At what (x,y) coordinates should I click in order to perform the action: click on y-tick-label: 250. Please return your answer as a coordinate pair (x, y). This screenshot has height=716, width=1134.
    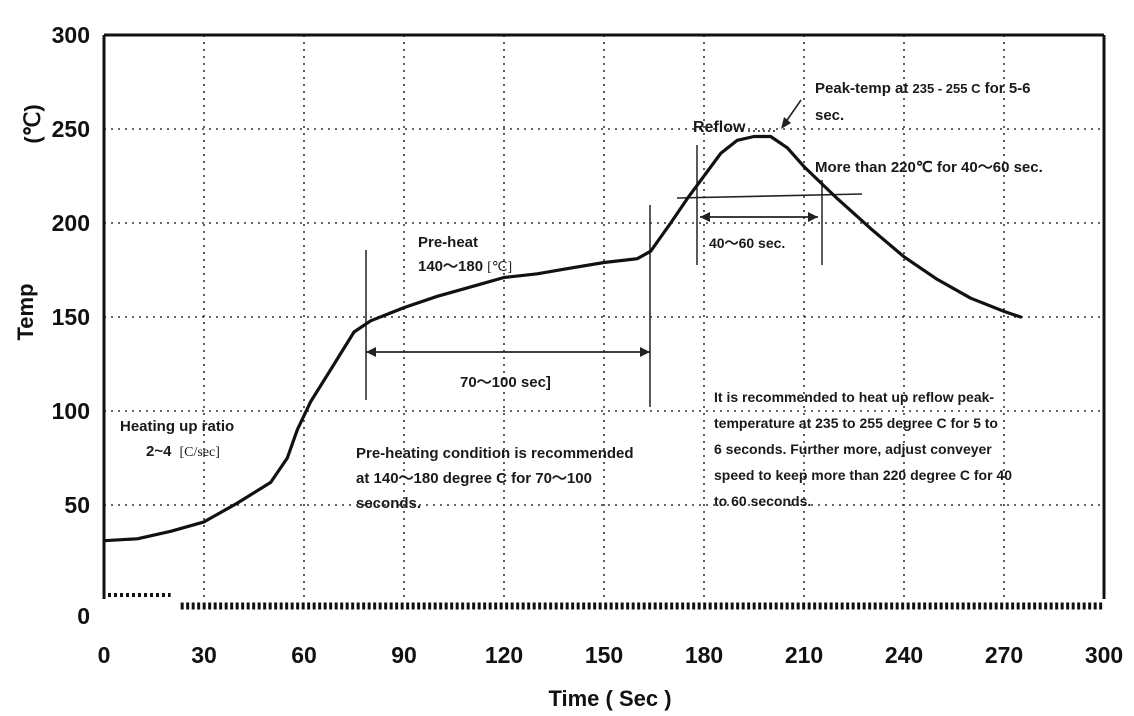
    Looking at the image, I should click on (71, 129).